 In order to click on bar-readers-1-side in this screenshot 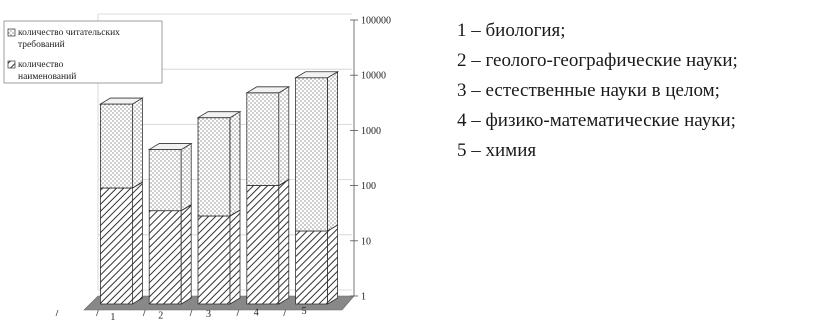, I will do `click(137, 143)`.